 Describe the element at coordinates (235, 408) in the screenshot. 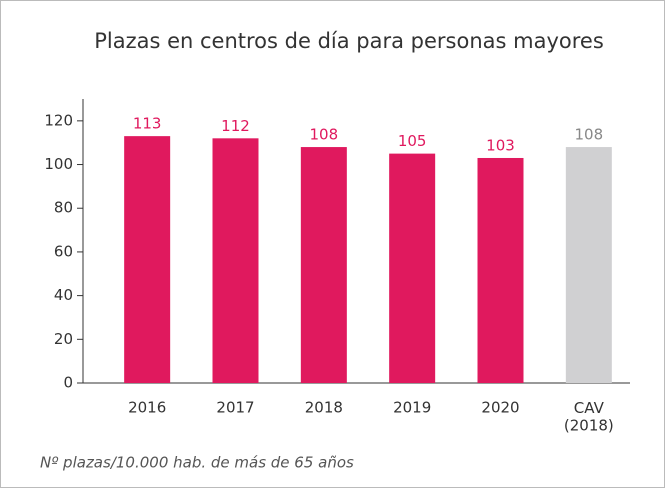

I see `x-tick-label: 2017` at that location.